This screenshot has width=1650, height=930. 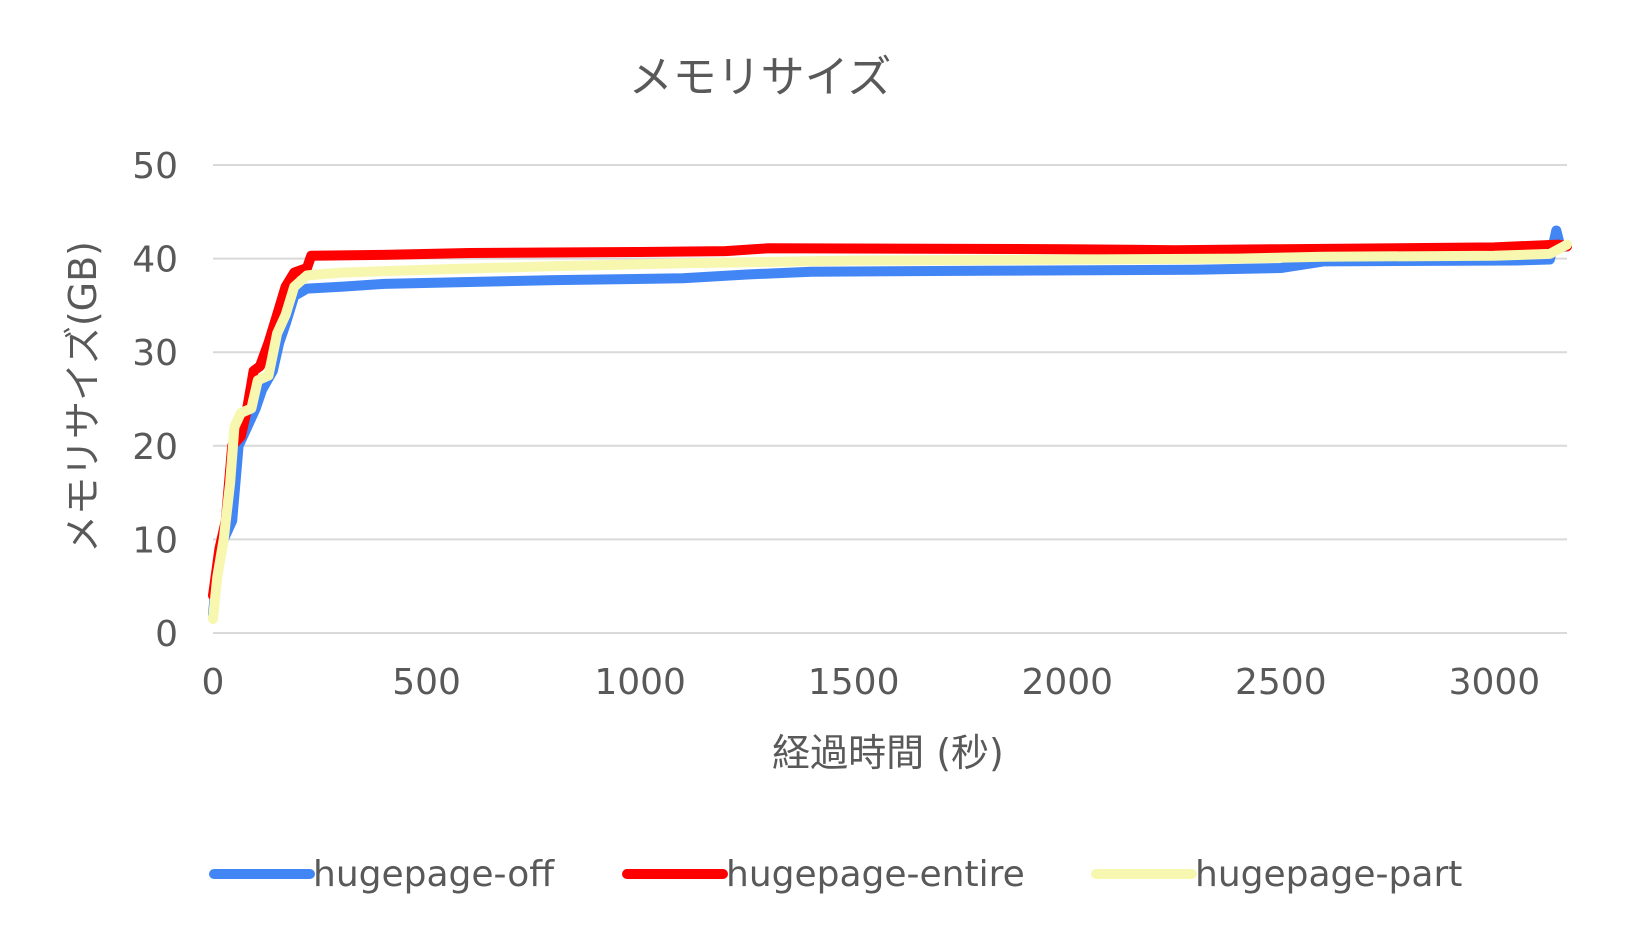 What do you see at coordinates (155, 447) in the screenshot?
I see `y-tick-label: 20` at bounding box center [155, 447].